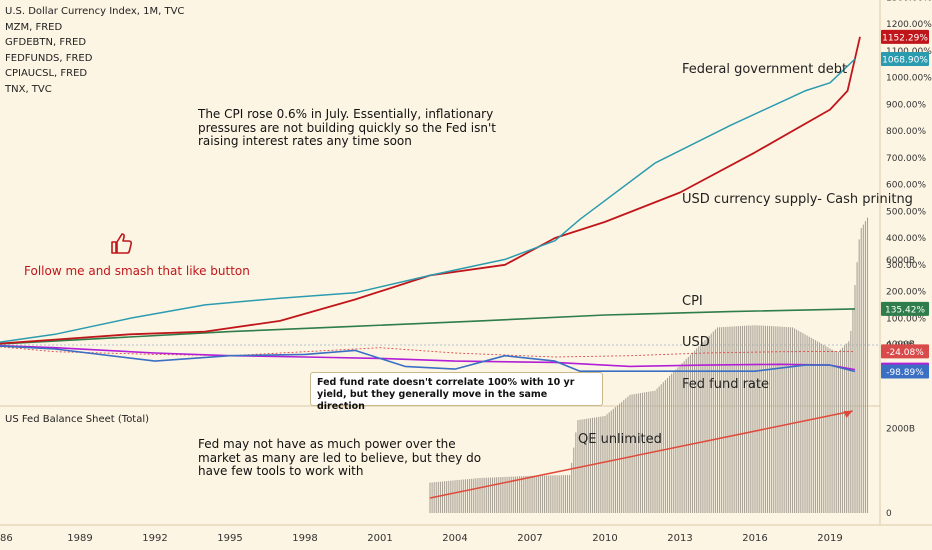  I want to click on qe-trend-line, so click(641, 454).